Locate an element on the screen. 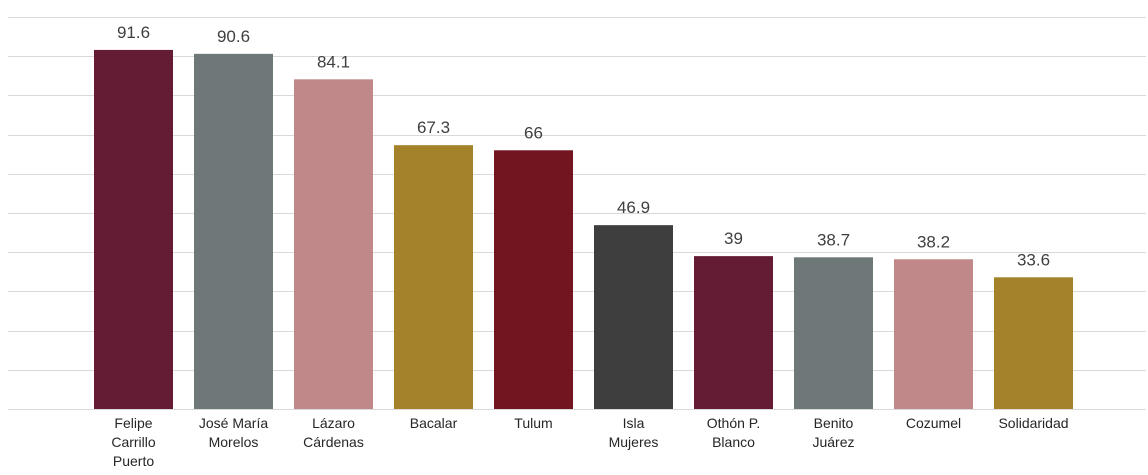 Image resolution: width=1148 pixels, height=475 pixels. category-label-line: Benito is located at coordinates (834, 423).